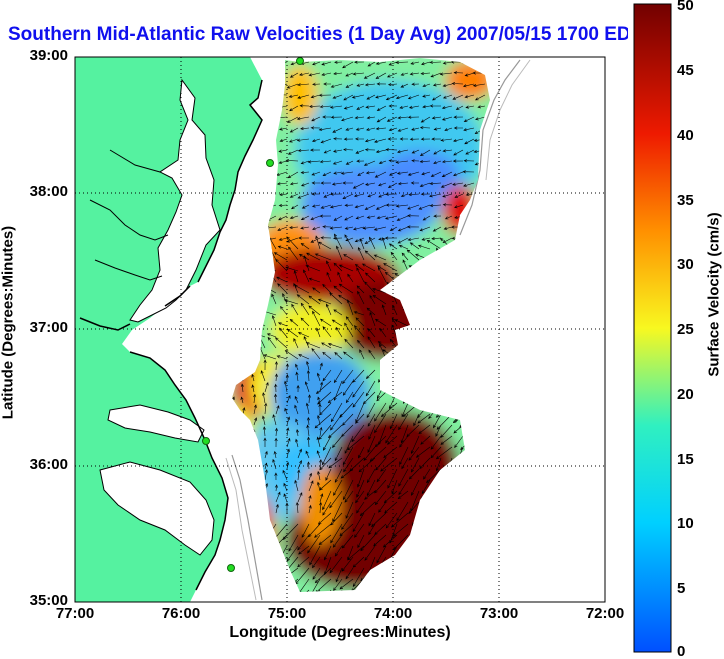 The width and height of the screenshot is (724, 659). What do you see at coordinates (175, 200) in the screenshot?
I see `chesapeake-bay` at bounding box center [175, 200].